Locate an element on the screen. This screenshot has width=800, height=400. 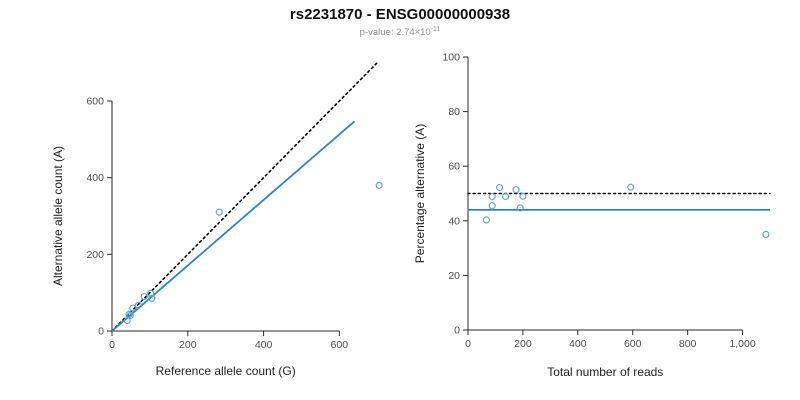
y-tick-label: 400 is located at coordinates (95, 178).